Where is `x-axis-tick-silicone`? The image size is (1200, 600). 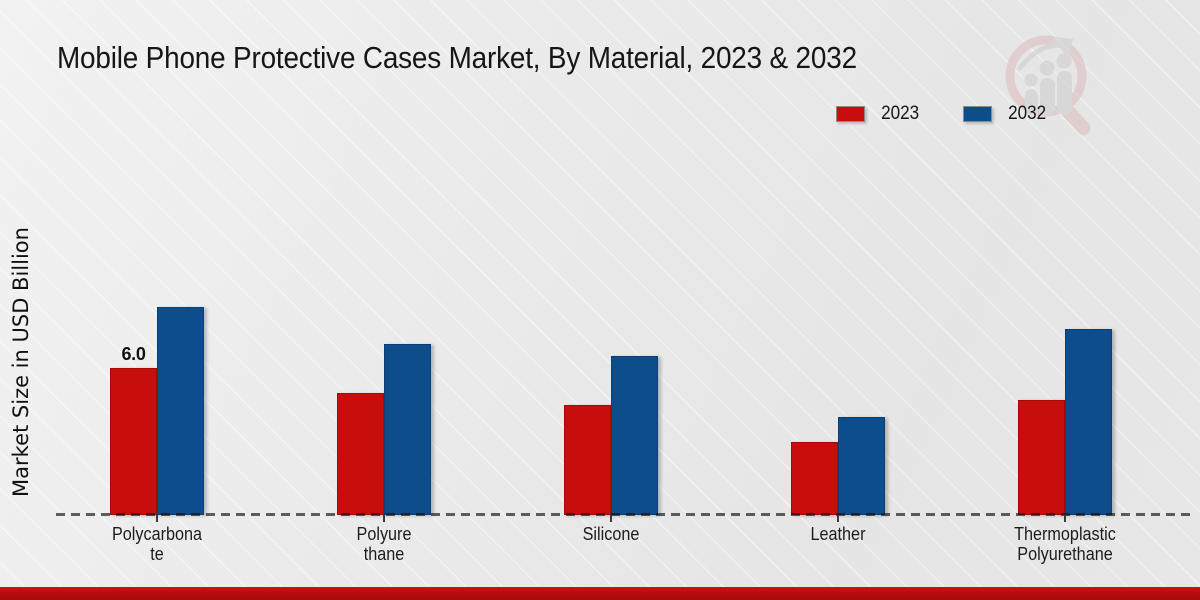 x-axis-tick-silicone is located at coordinates (611, 518).